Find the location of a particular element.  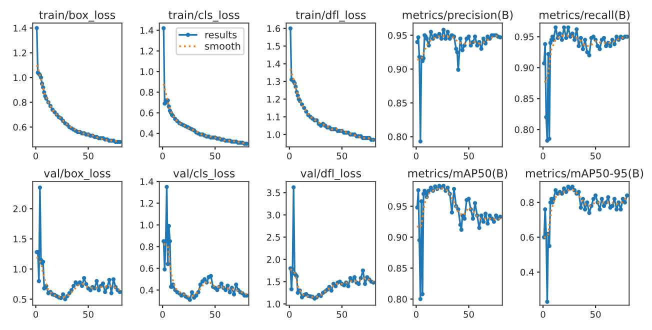

chart-title: val/box_loss is located at coordinates (77, 174).